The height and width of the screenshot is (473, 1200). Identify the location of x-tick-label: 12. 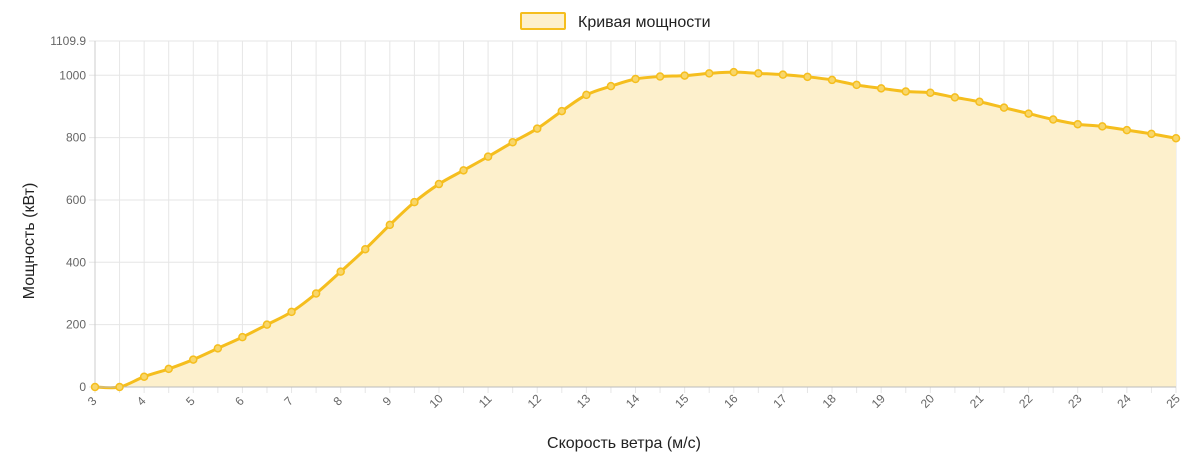
(535, 401).